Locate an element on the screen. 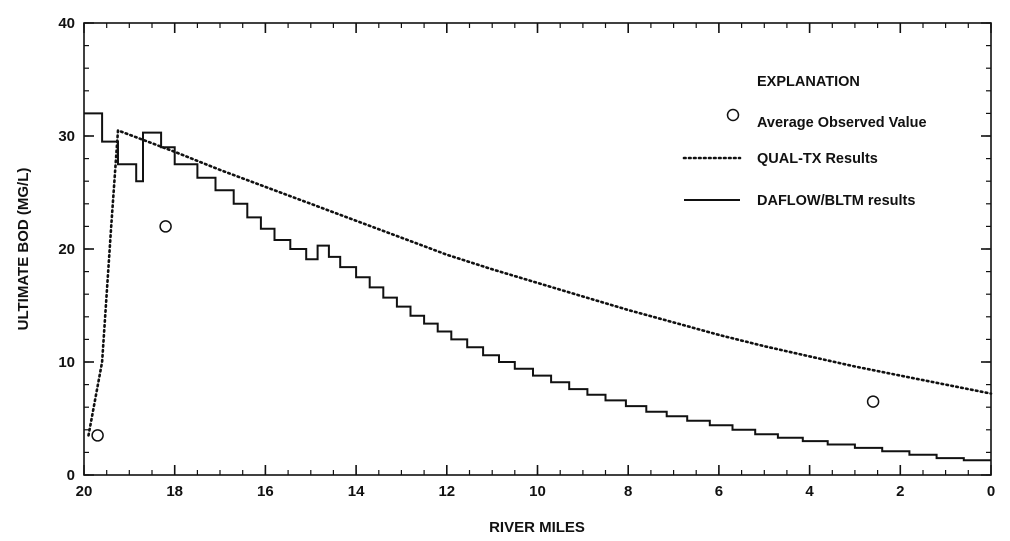 Image resolution: width=1010 pixels, height=541 pixels. y-tick-label: 0 is located at coordinates (71, 475).